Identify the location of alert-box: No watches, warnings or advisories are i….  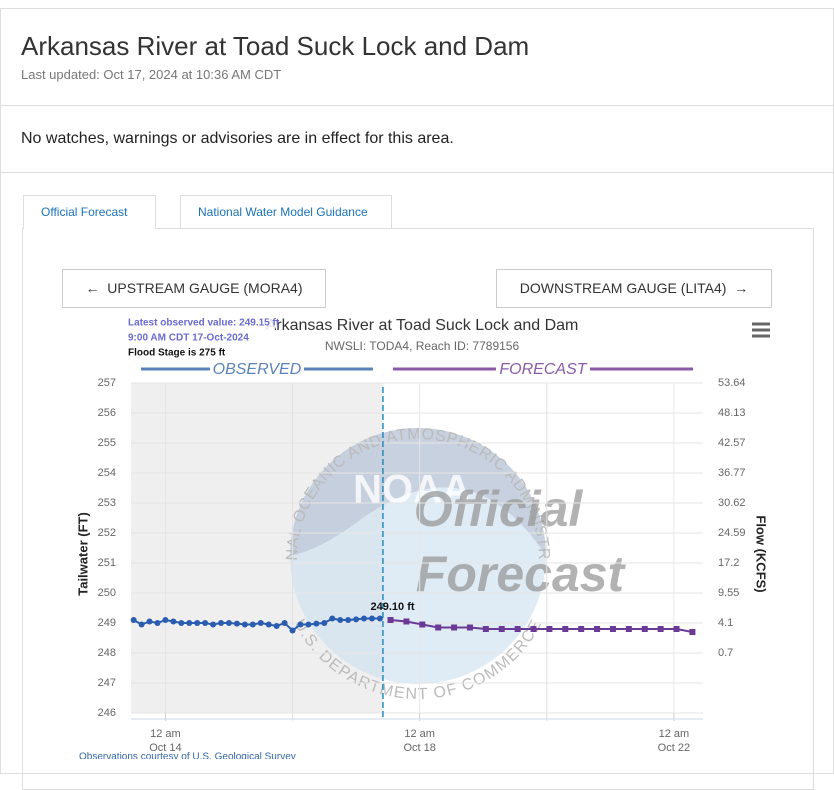
(417, 139).